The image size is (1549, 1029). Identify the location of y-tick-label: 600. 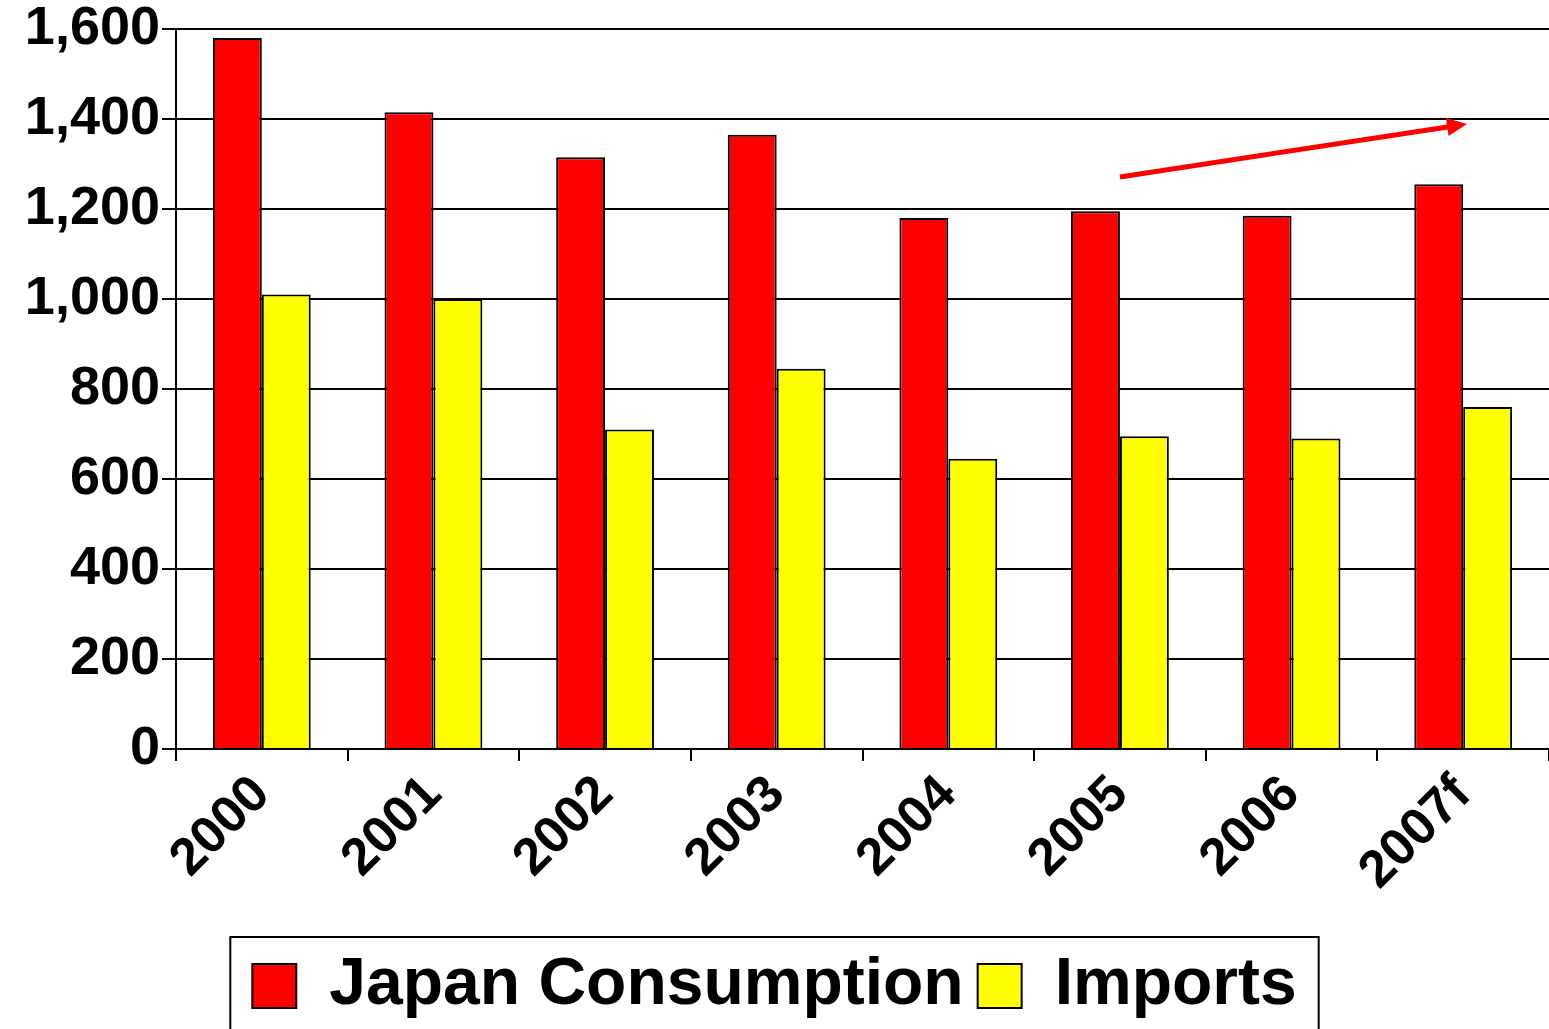
(114, 474).